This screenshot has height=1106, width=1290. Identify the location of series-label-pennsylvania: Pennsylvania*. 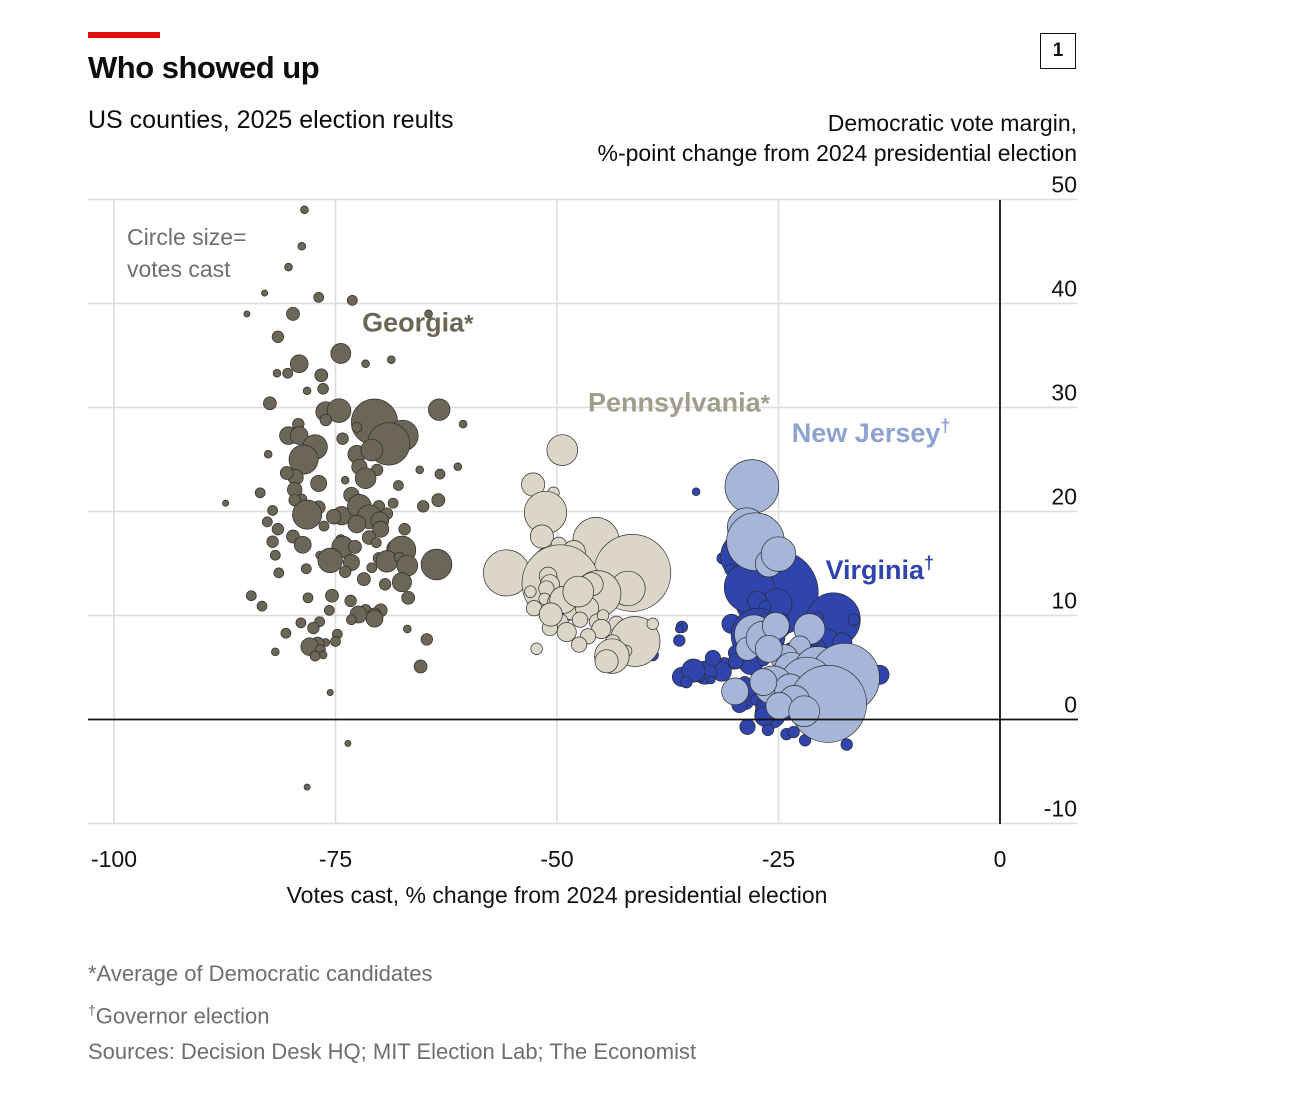
(679, 403).